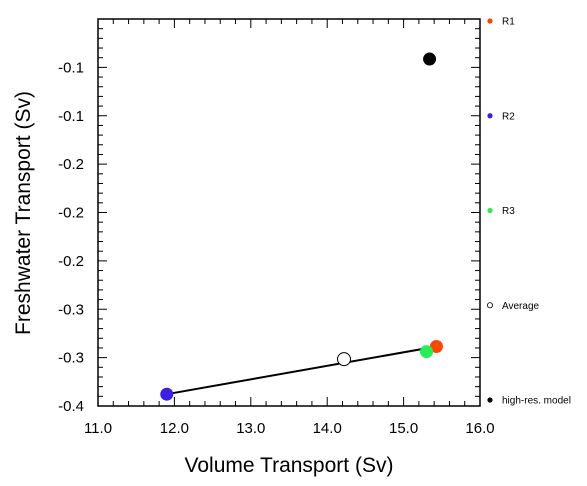  Describe the element at coordinates (430, 59) in the screenshot. I see `point-high-res-model` at that location.